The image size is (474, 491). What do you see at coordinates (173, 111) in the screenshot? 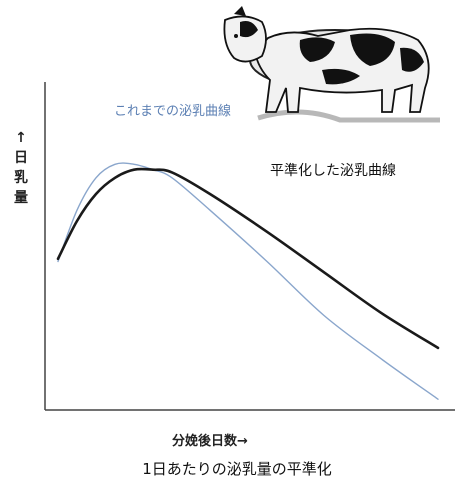
I see `series-label-old-curve: これまでの泌乳曲線` at bounding box center [173, 111].